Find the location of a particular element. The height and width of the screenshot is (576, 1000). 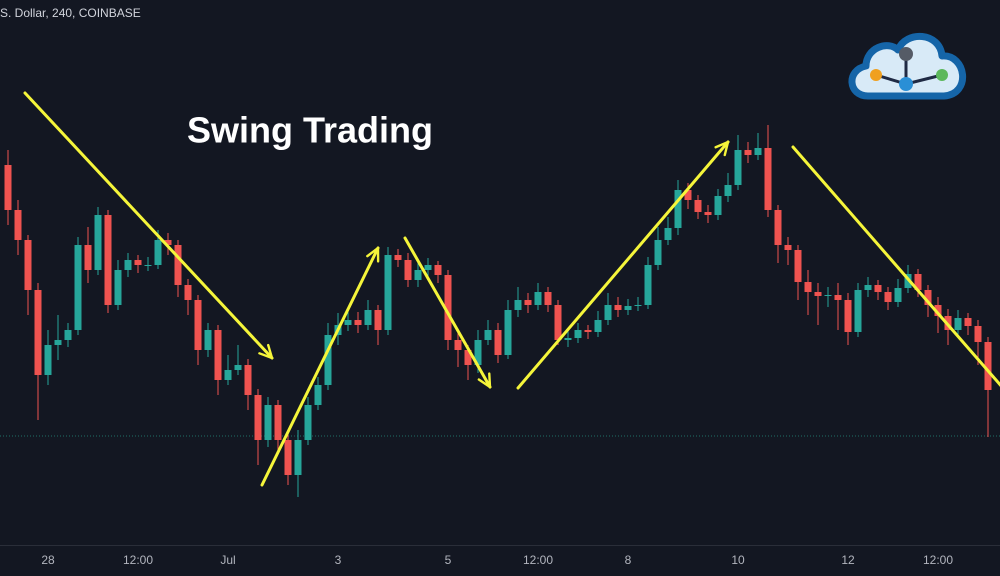

x-tick-labels: 28 12:00 Jul 3 5 12:00 8 10 12 12:00 is located at coordinates (497, 560).